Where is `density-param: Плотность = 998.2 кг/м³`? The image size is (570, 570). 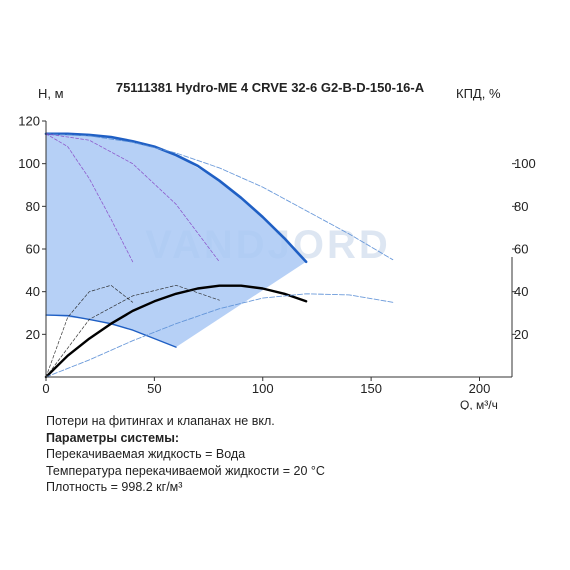
density-param: Плотность = 998.2 кг/м³ is located at coordinates (114, 487).